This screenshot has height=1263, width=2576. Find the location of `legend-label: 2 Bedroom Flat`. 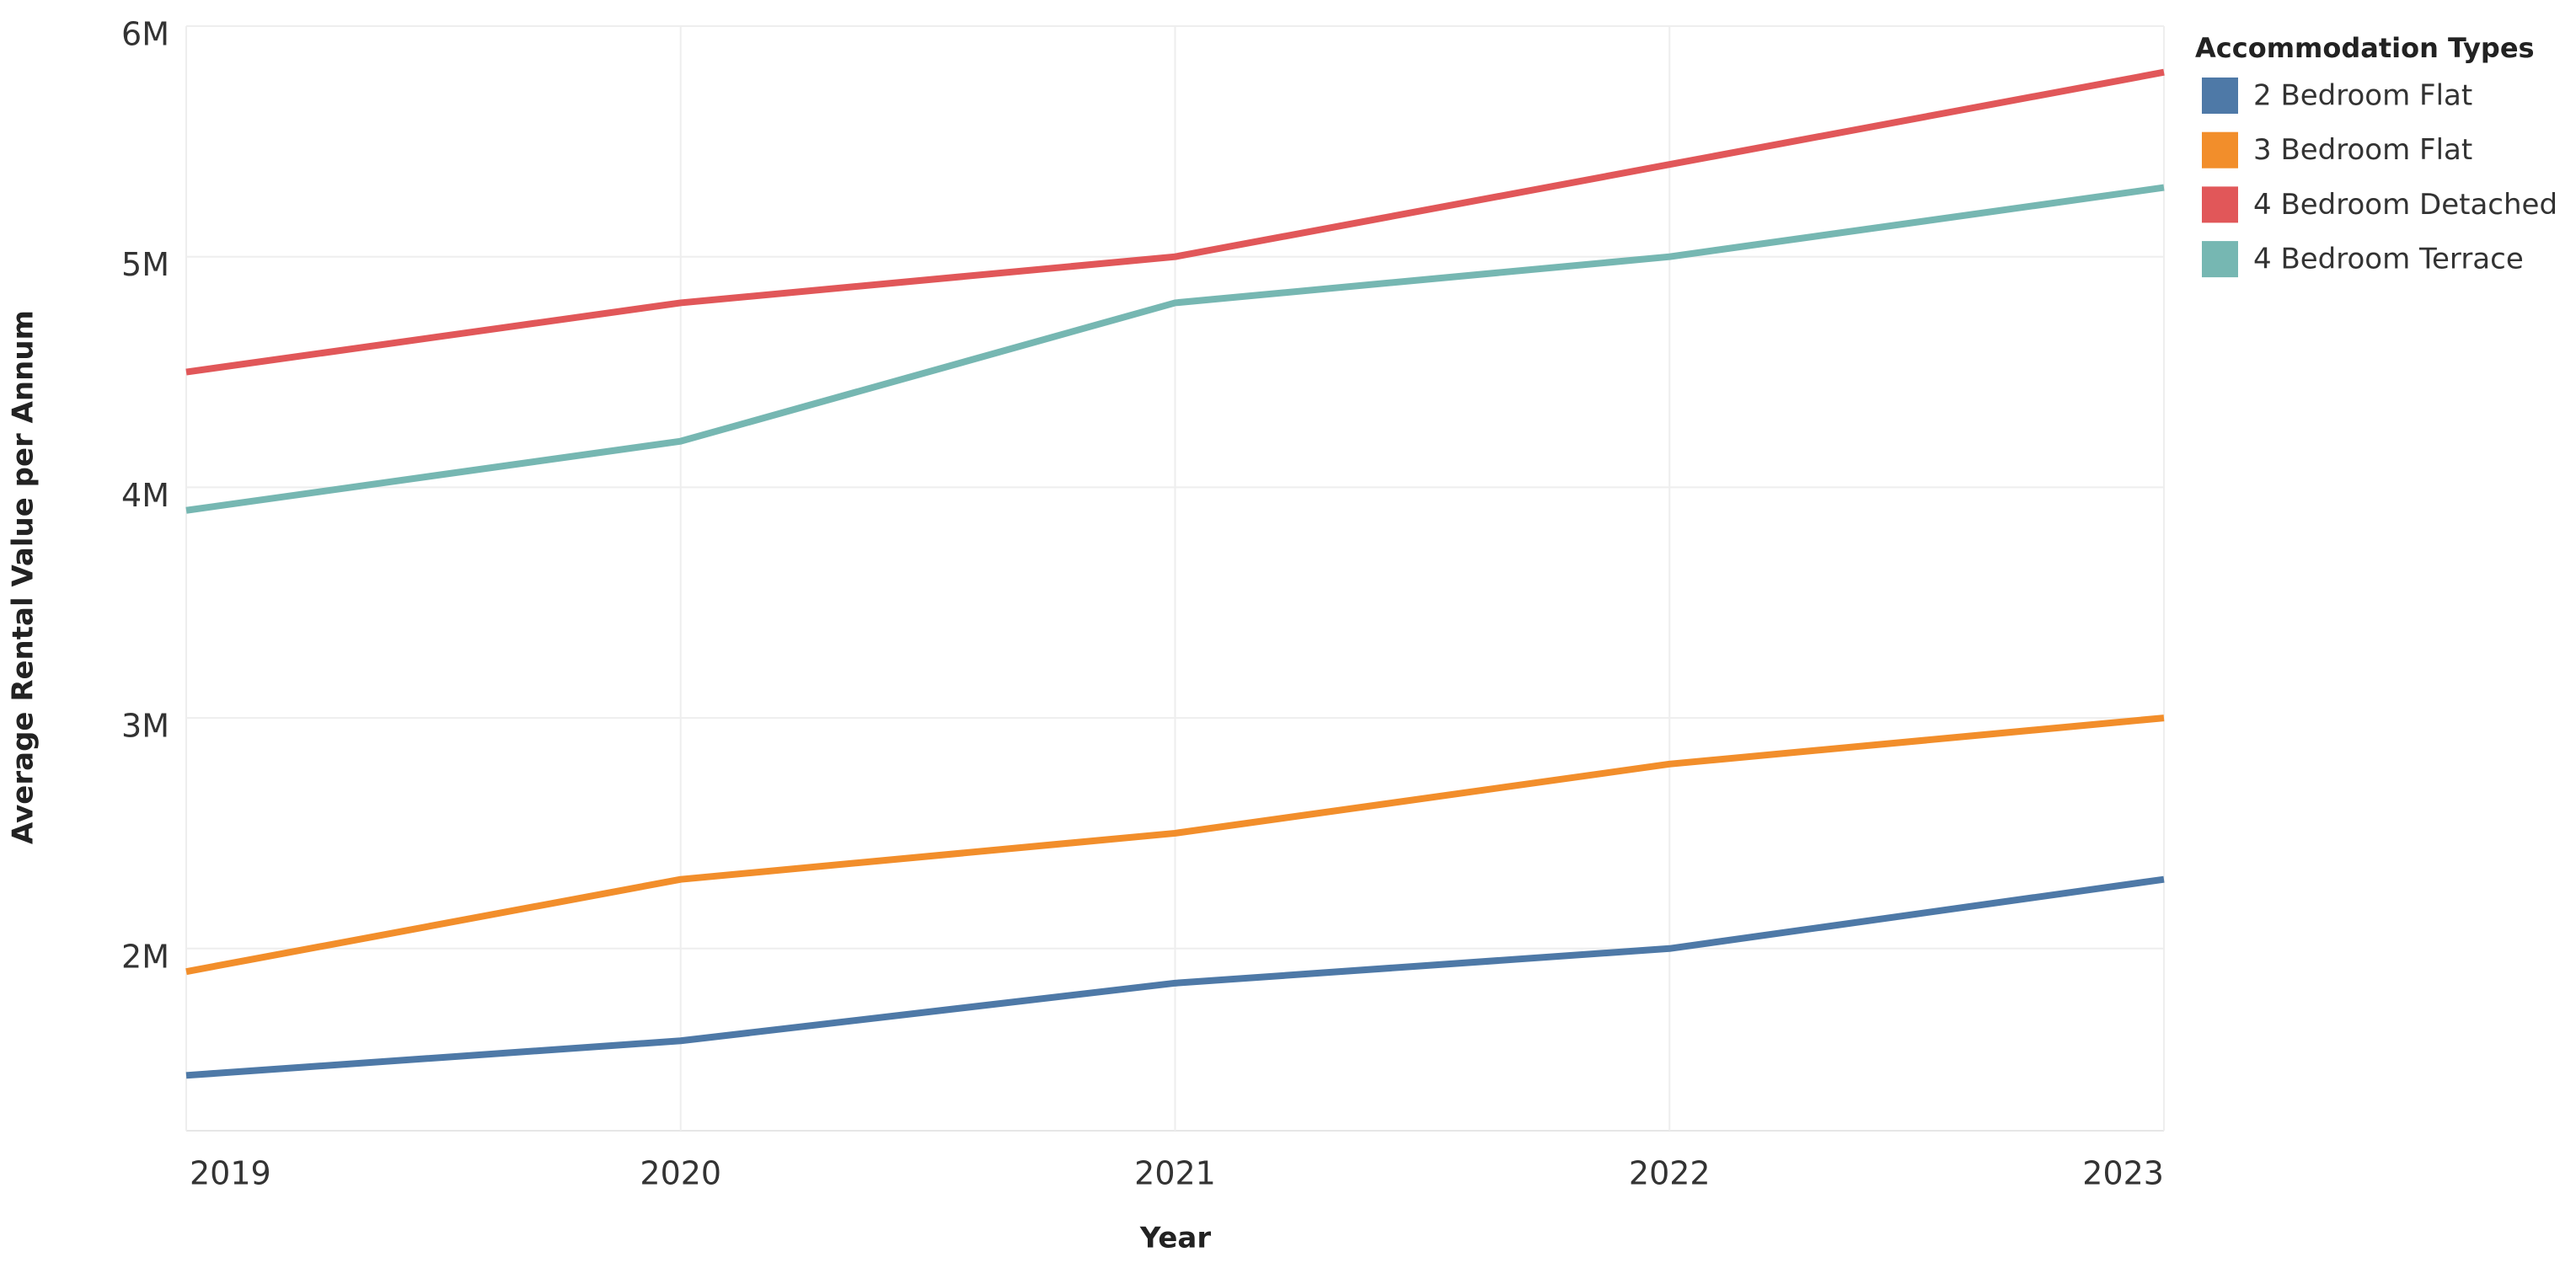

legend-label: 2 Bedroom Flat is located at coordinates (2362, 96).